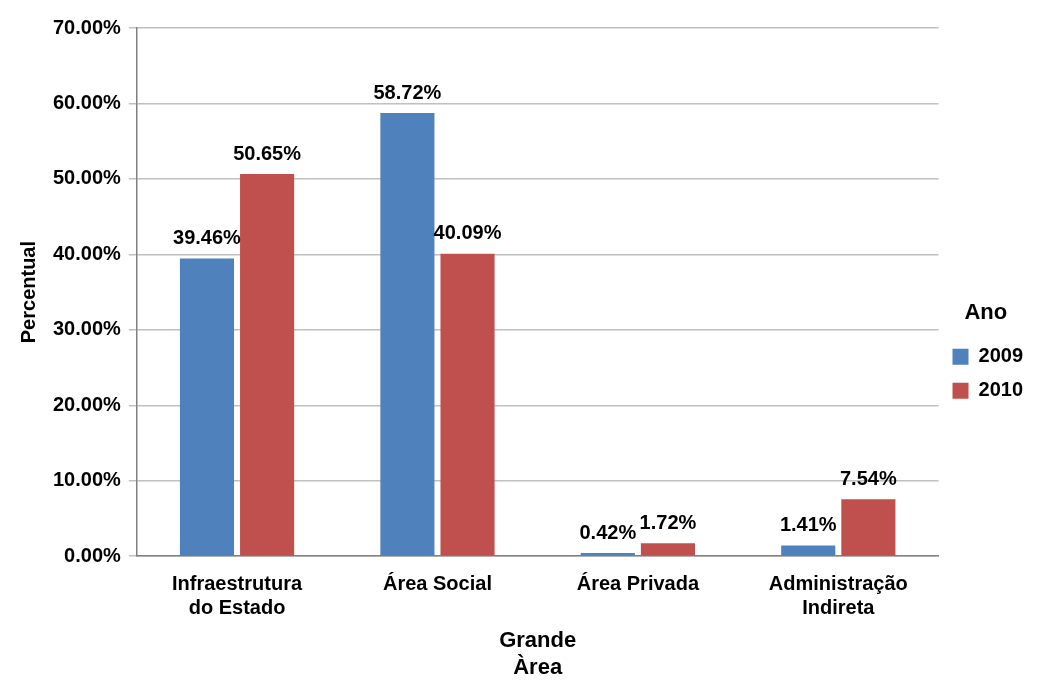 This screenshot has width=1051, height=693. Describe the element at coordinates (668, 521) in the screenshot. I see `data-label: 1.72%` at that location.